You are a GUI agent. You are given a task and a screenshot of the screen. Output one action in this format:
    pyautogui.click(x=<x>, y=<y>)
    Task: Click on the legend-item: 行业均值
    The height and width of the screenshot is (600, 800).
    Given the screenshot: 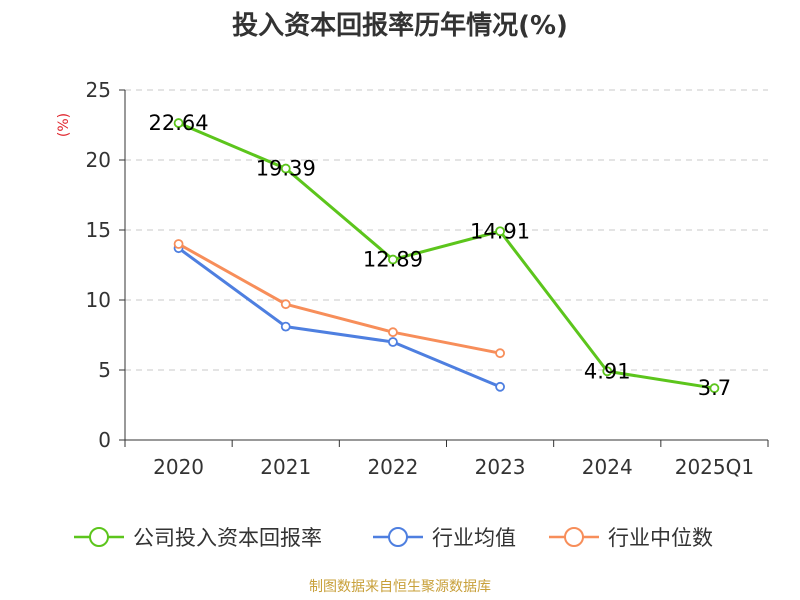 What is the action you would take?
    pyautogui.click(x=444, y=538)
    